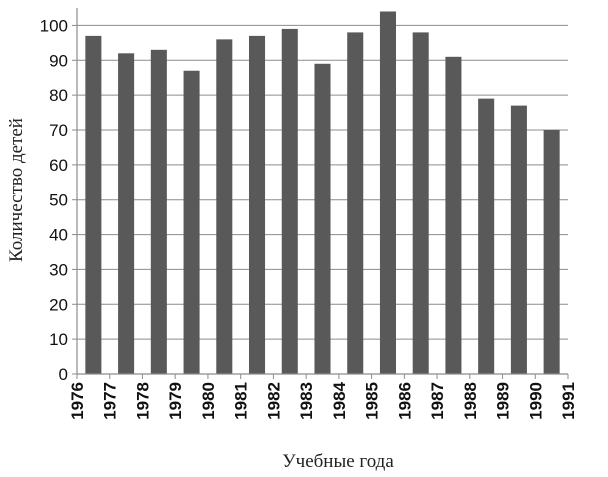 The height and width of the screenshot is (477, 608). I want to click on bar-1981-1982, so click(257, 205).